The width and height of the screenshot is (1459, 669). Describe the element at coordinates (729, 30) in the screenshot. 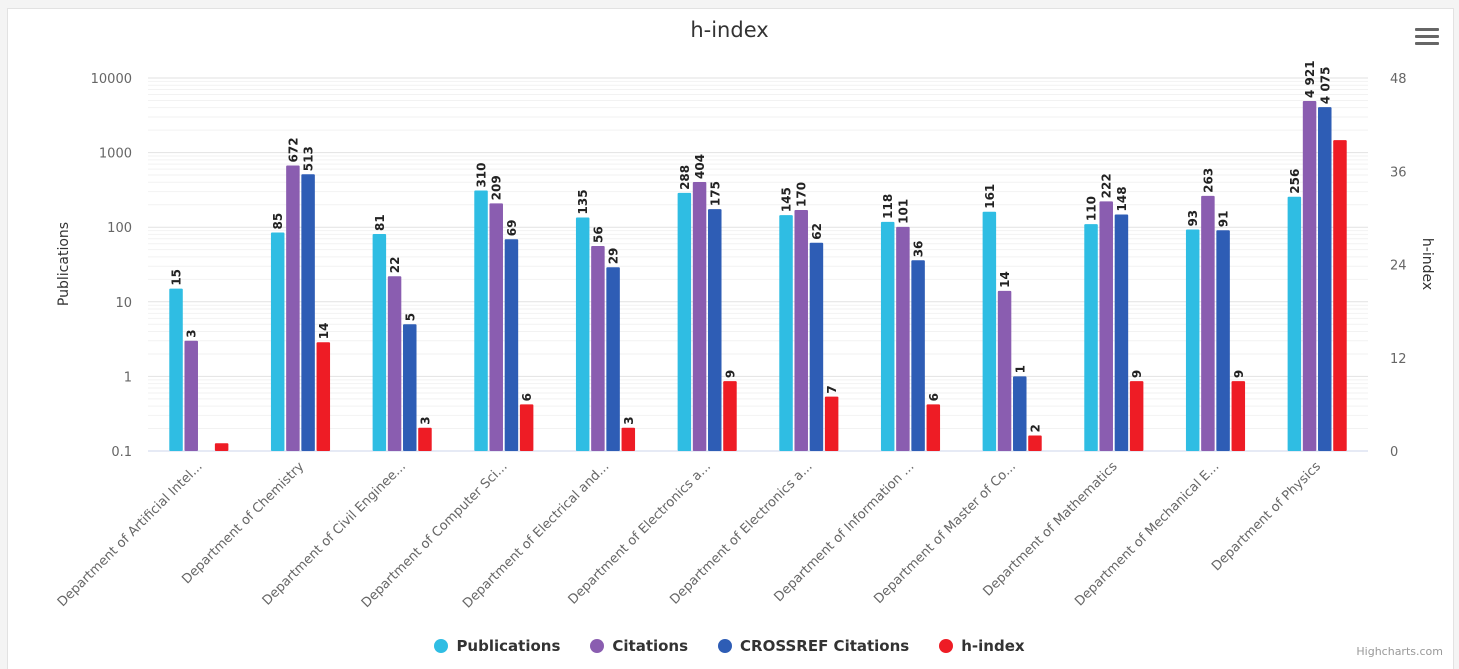

I see `chart-title: h-index` at that location.